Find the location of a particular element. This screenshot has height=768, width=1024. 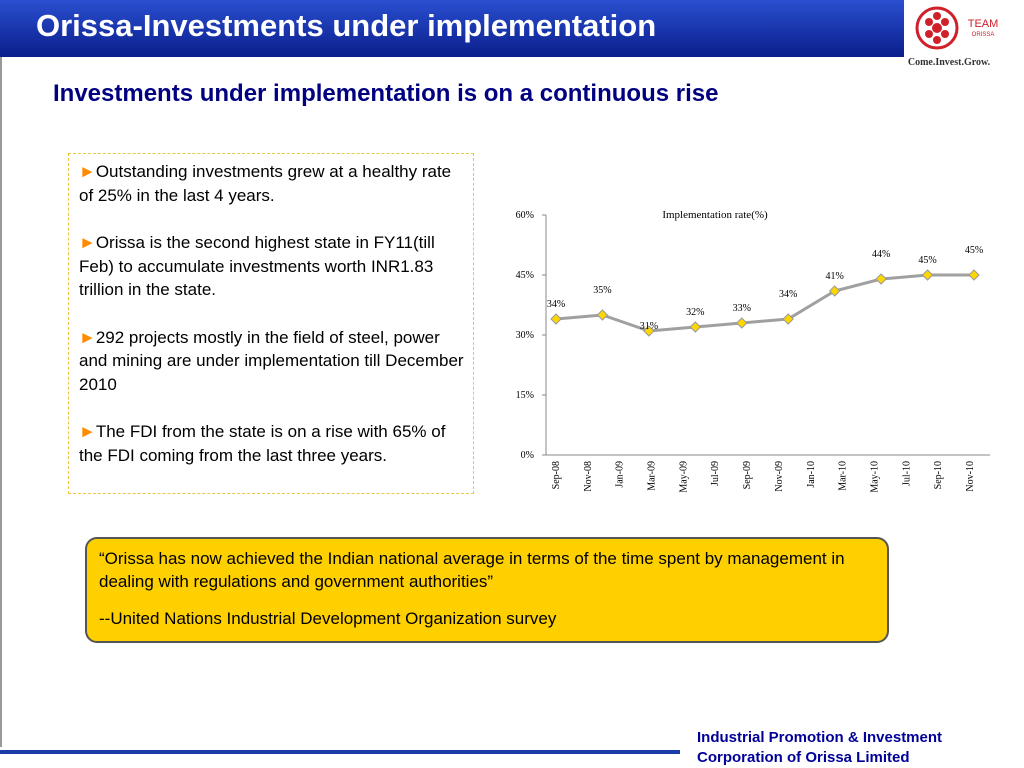

data-label: 31% is located at coordinates (649, 326).